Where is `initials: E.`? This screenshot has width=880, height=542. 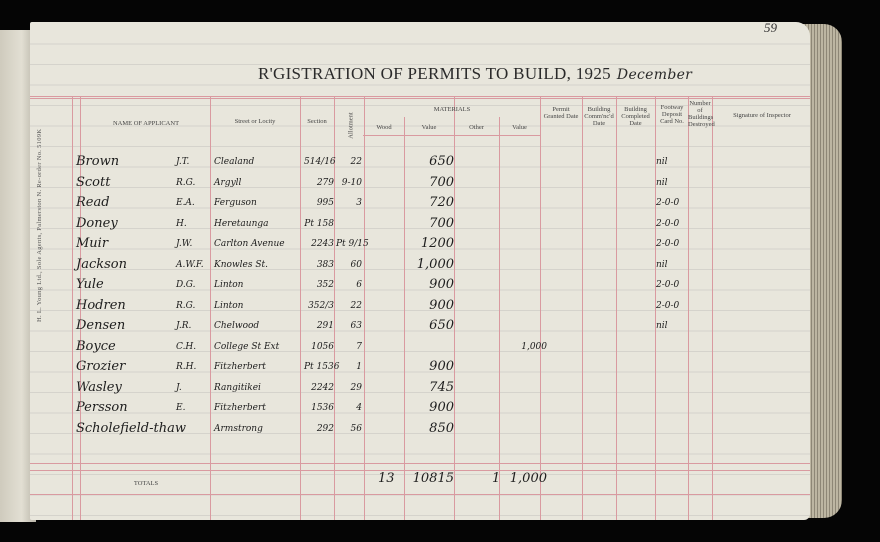 initials: E. is located at coordinates (181, 408).